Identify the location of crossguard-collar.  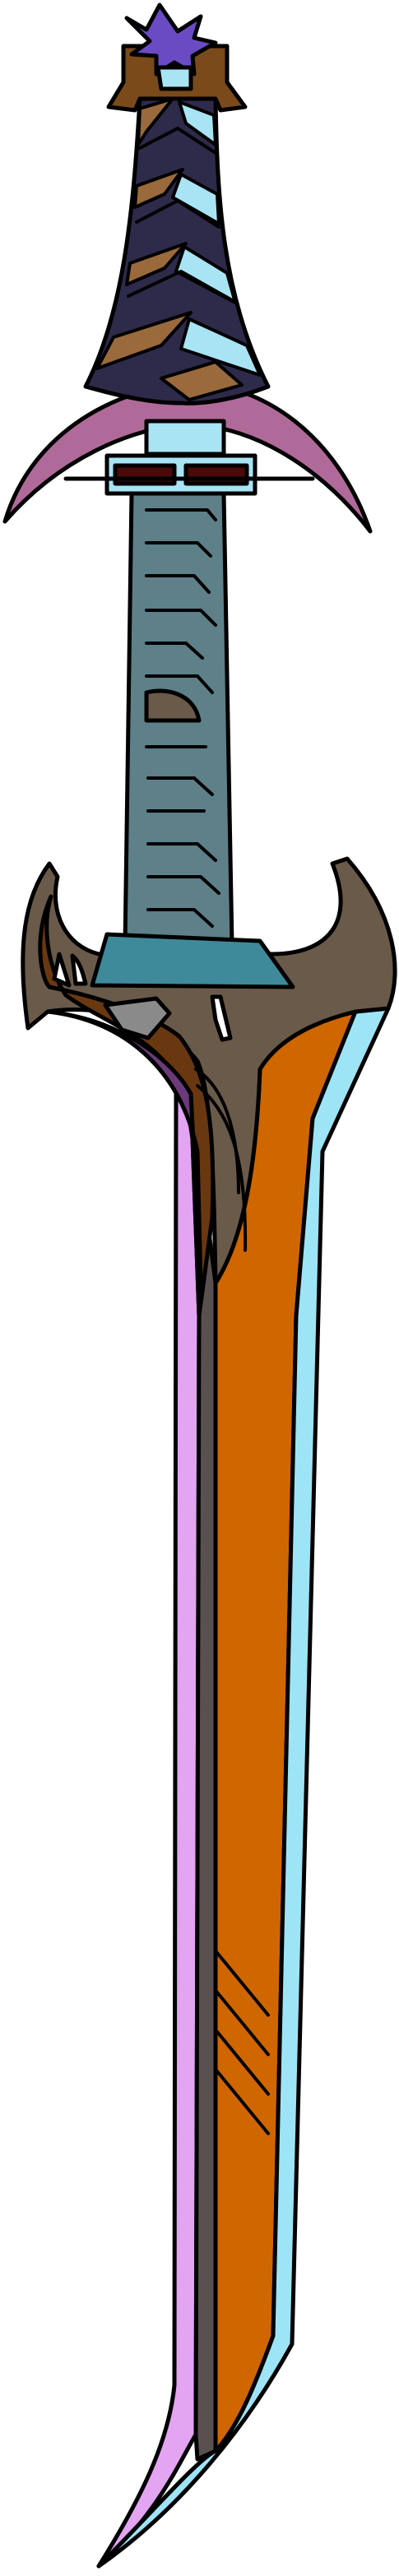
(185, 438).